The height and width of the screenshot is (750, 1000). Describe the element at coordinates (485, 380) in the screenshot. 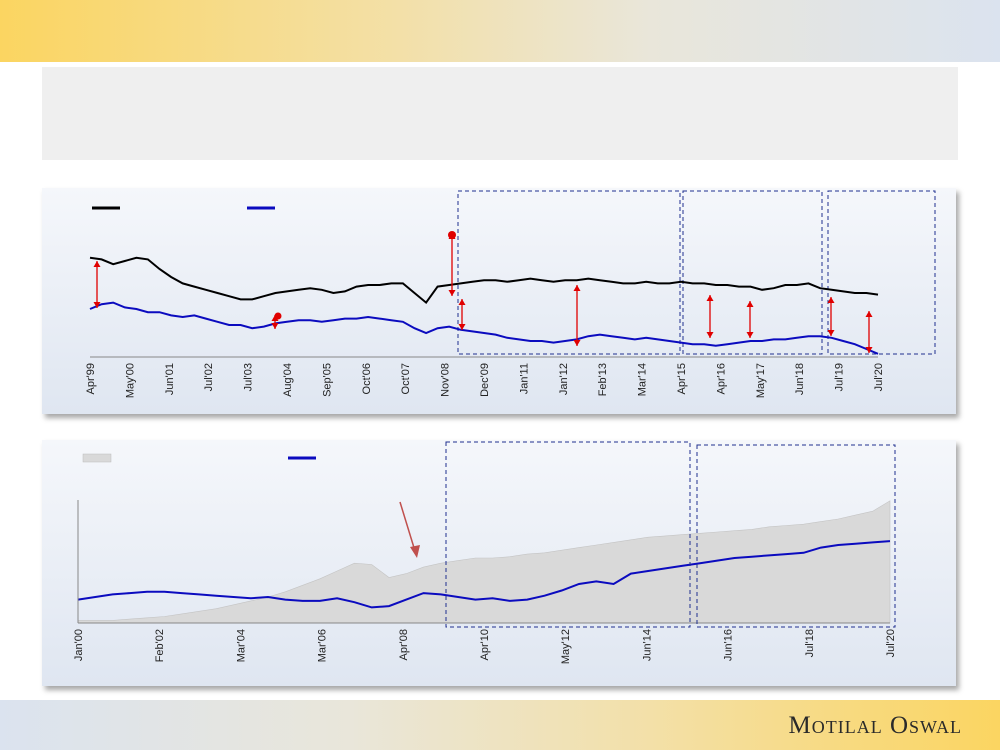

I see `x-tick-label: Dec'09` at that location.